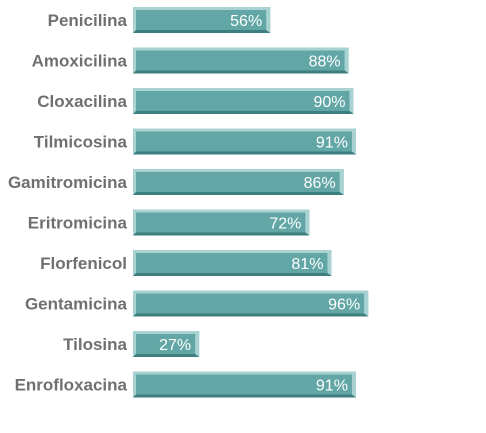 The height and width of the screenshot is (433, 486). I want to click on category-label: Eritromicina, so click(78, 223).